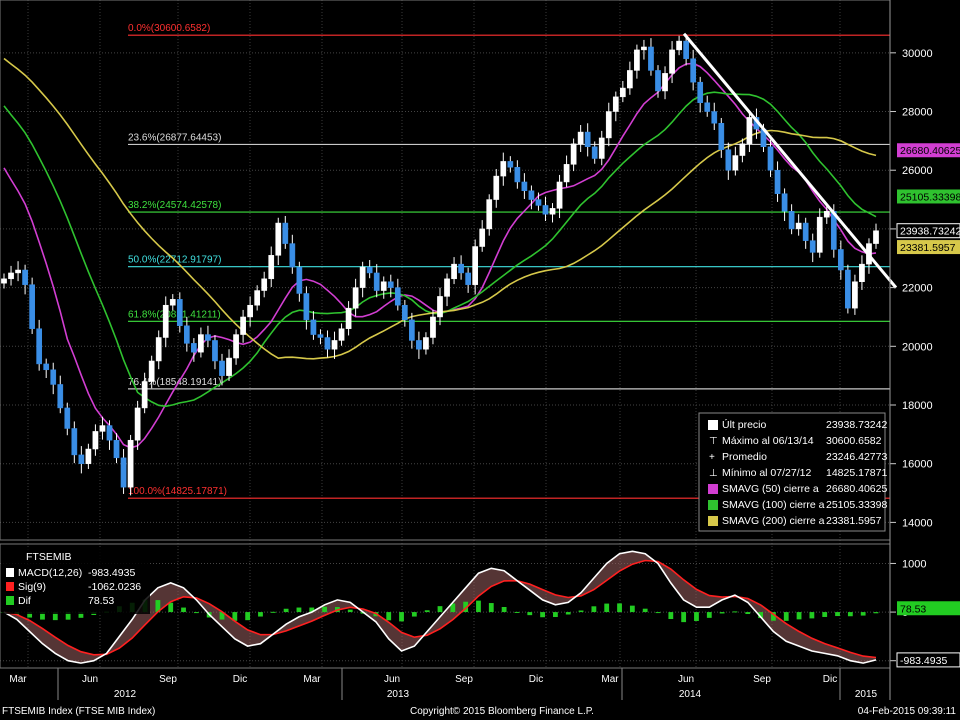 This screenshot has height=720, width=960. Describe the element at coordinates (917, 171) in the screenshot. I see `price-tick-label: 26000` at that location.